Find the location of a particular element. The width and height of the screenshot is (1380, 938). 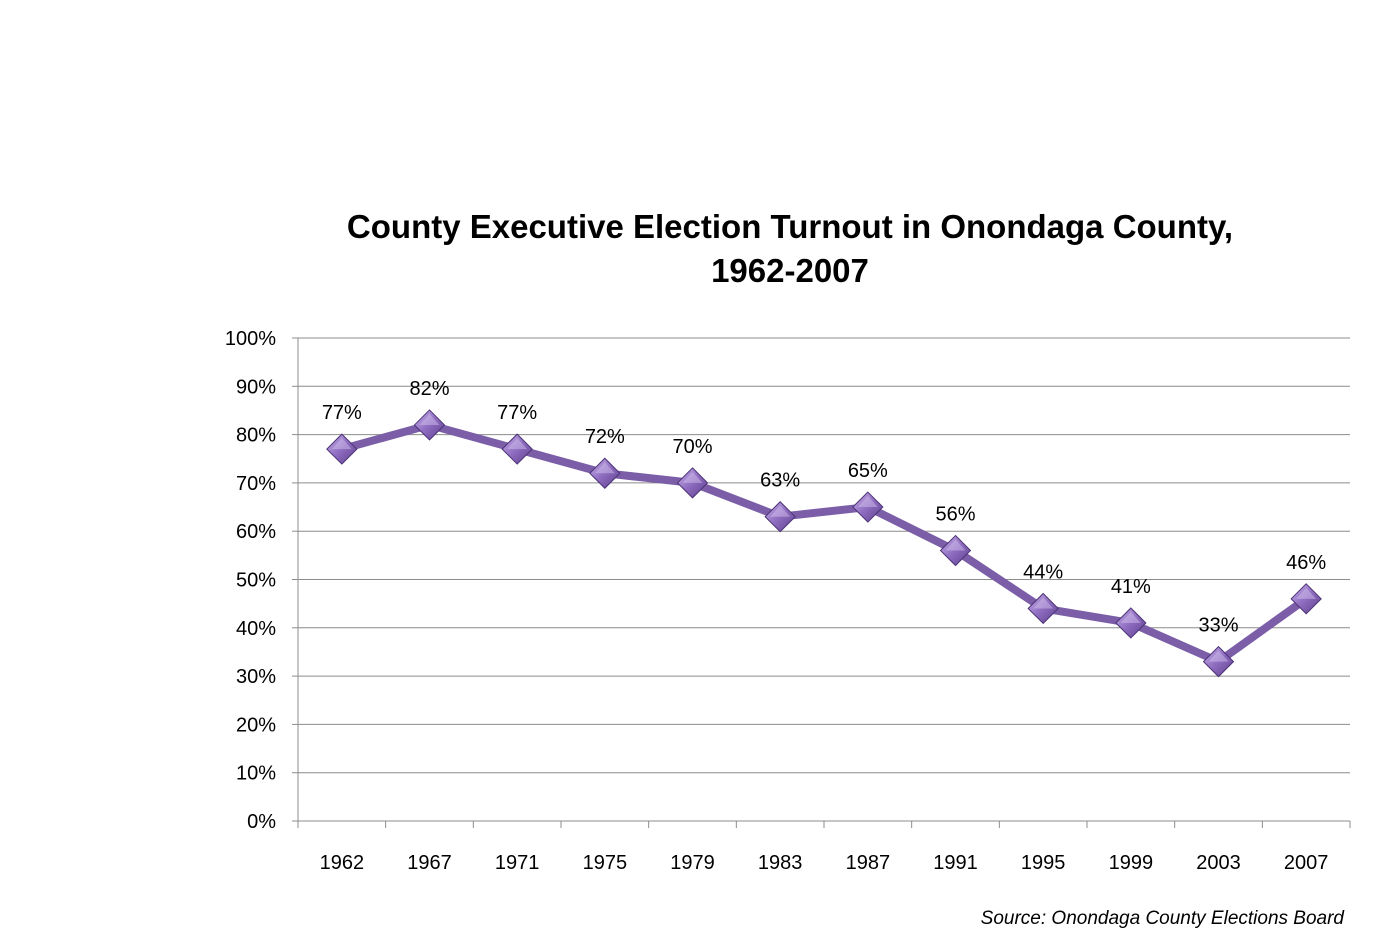

x-tick-label: 1999 is located at coordinates (1131, 863).